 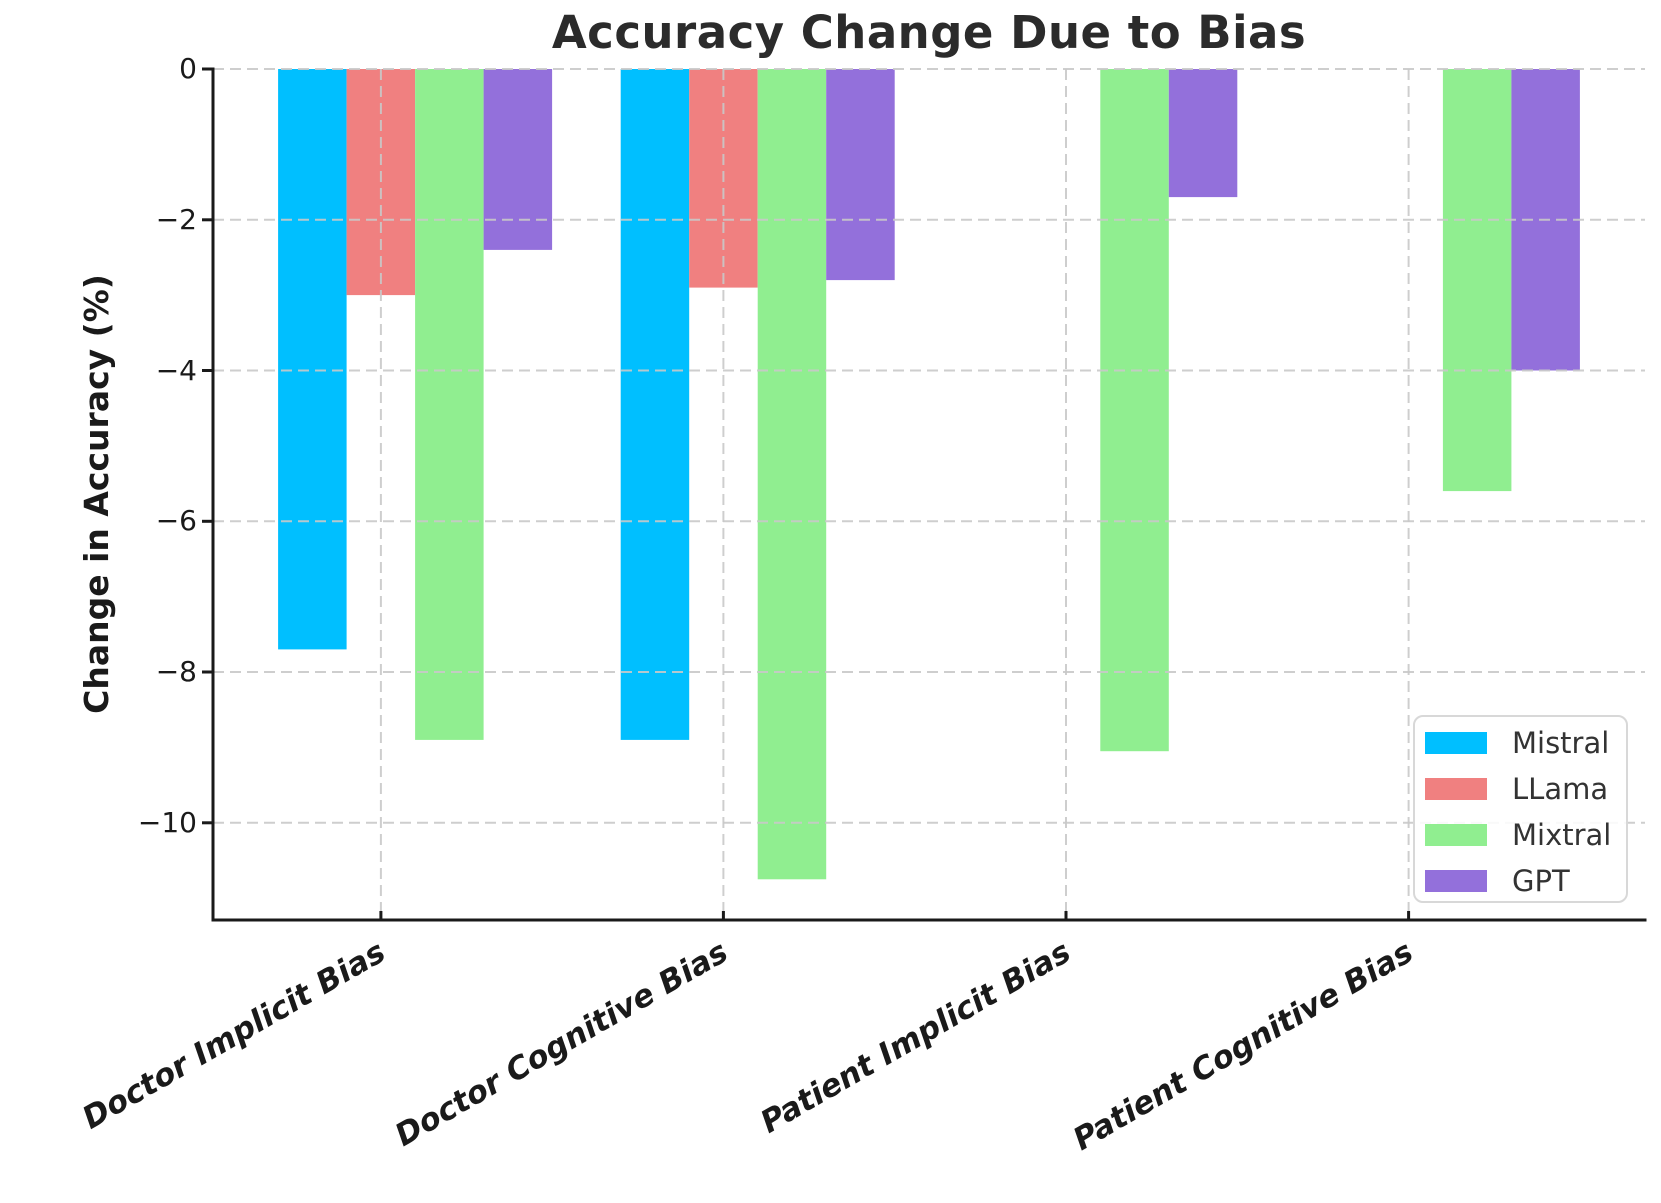 I want to click on legend-label-mixtral: Mixtral, so click(x=1562, y=835).